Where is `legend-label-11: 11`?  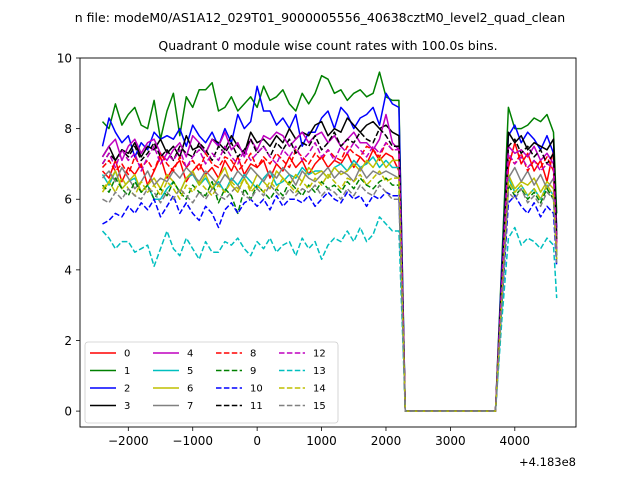 legend-label-11: 11 is located at coordinates (256, 406).